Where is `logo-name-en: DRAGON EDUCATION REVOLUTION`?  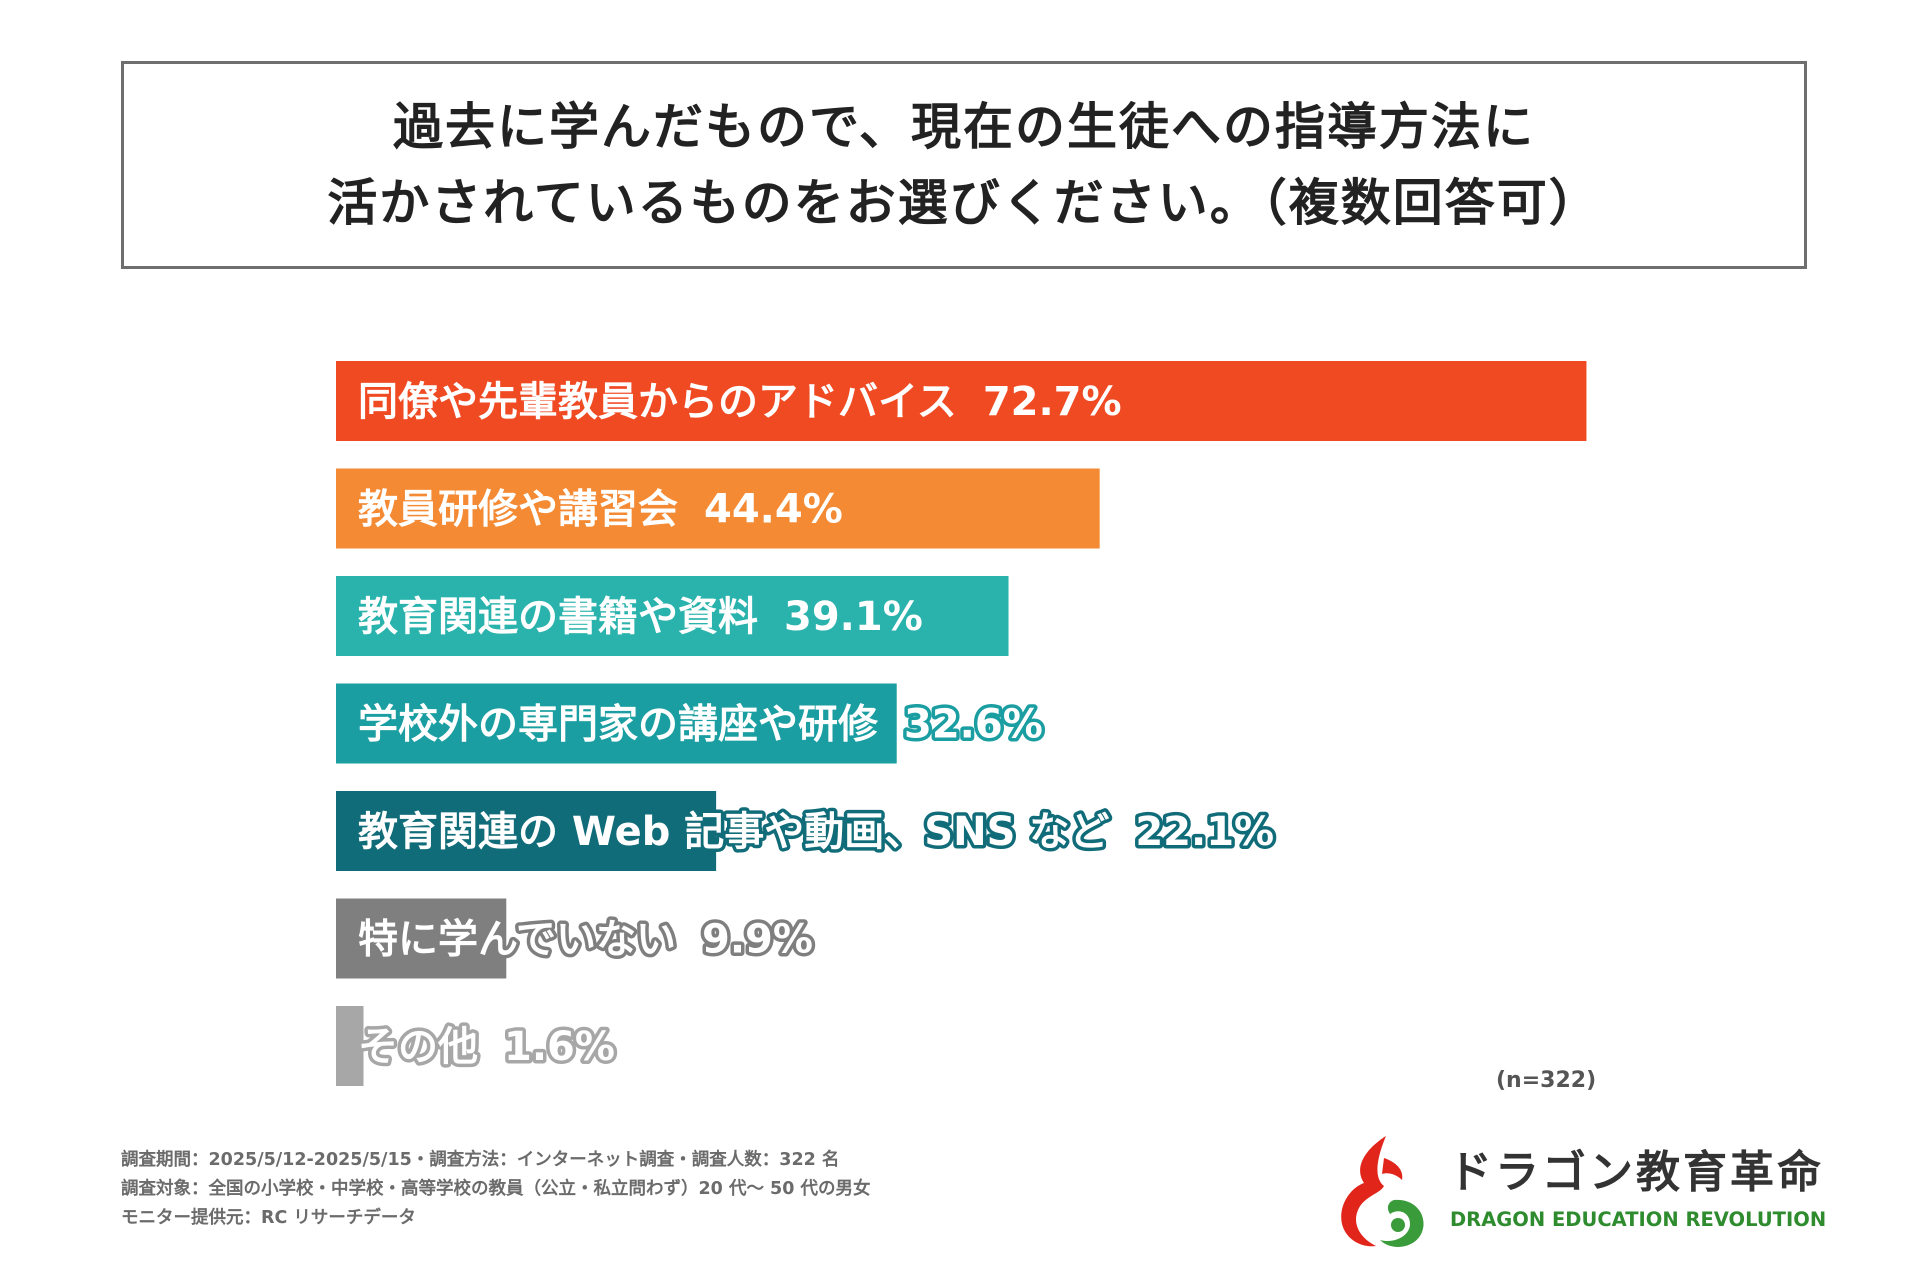
logo-name-en: DRAGON EDUCATION REVOLUTION is located at coordinates (1638, 1219).